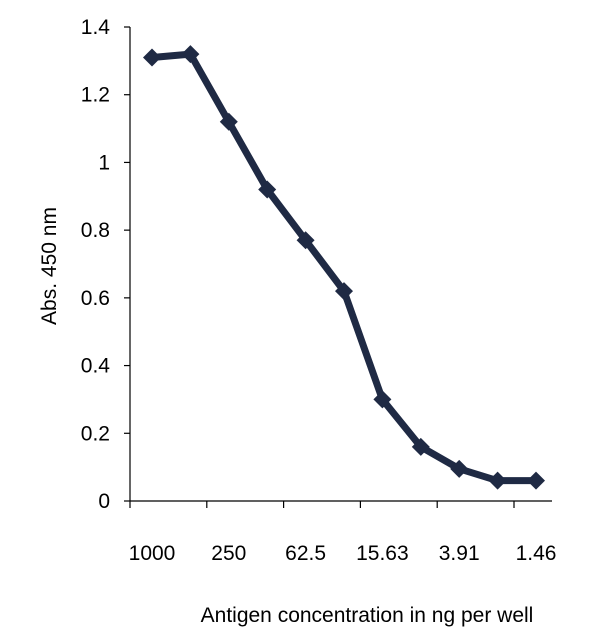  Describe the element at coordinates (49, 266) in the screenshot. I see `y-axis-title: Abs. 450 nm` at that location.